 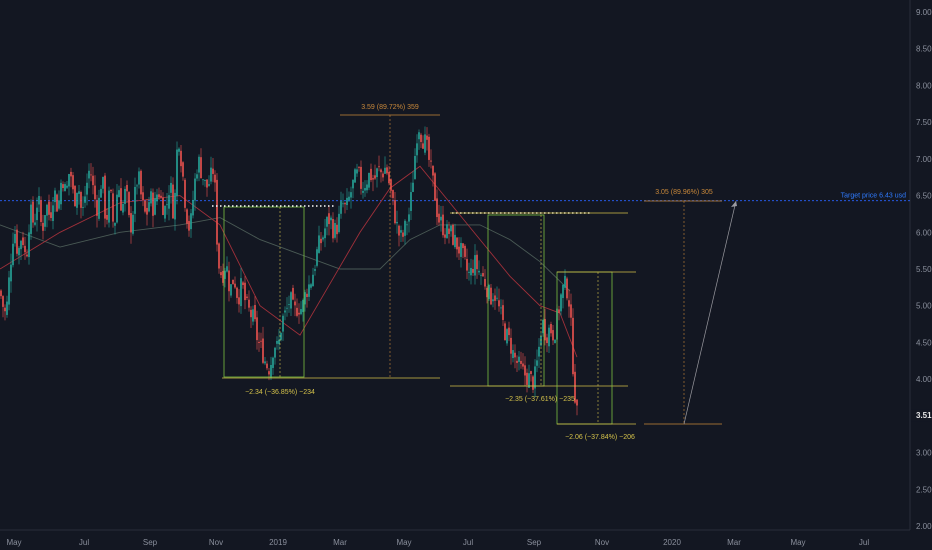 I want to click on annotation-label-4: −2.06 (−37.84%) −206, so click(x=600, y=437).